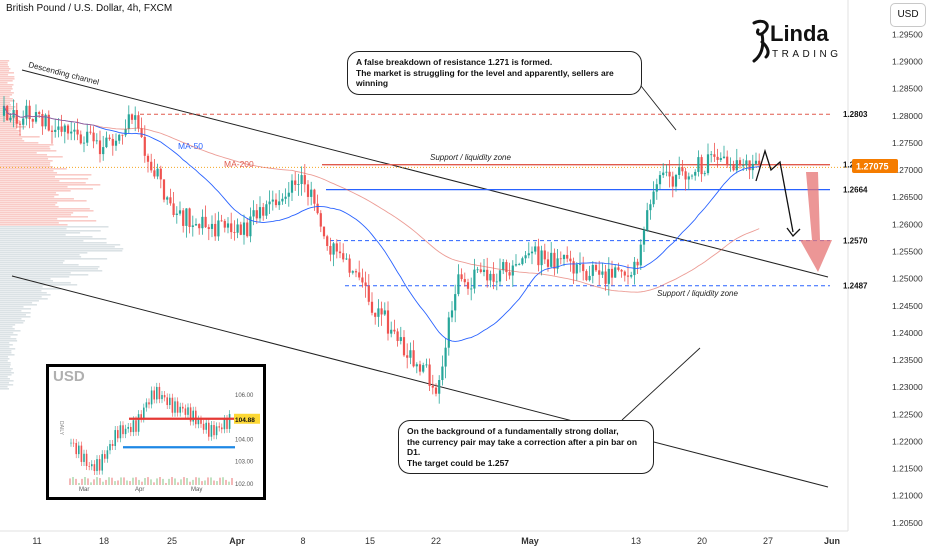  Describe the element at coordinates (370, 541) in the screenshot. I see `x-tick-label: 15` at that location.